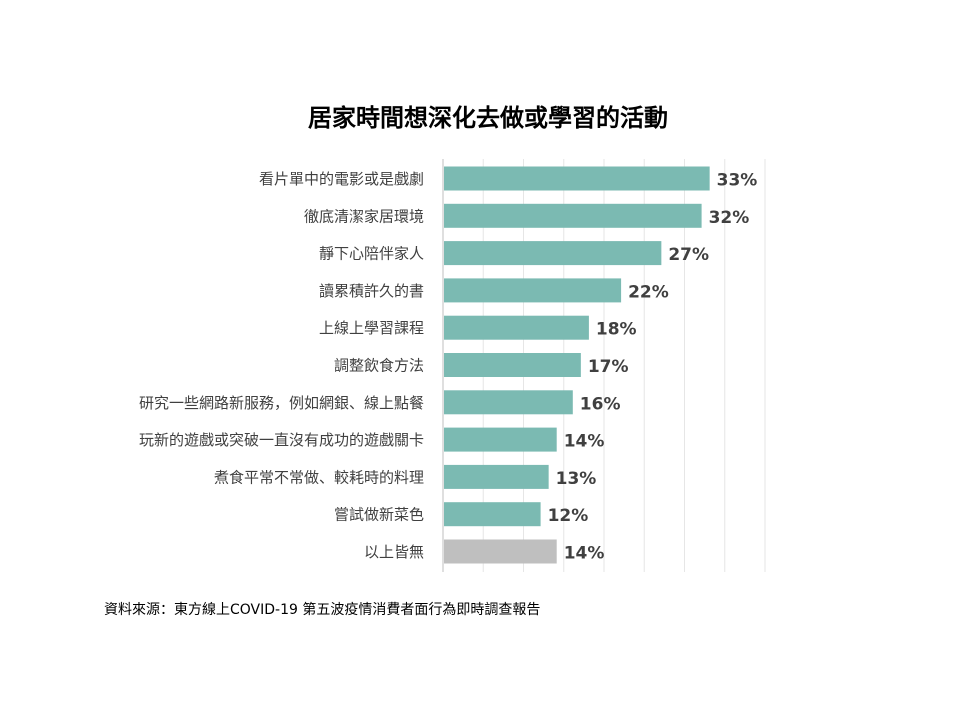 The height and width of the screenshot is (720, 960). I want to click on source-note: 資料來源：東方線上COVID-19 第五波疫情消費者面行為即時調查報告, so click(322, 610).